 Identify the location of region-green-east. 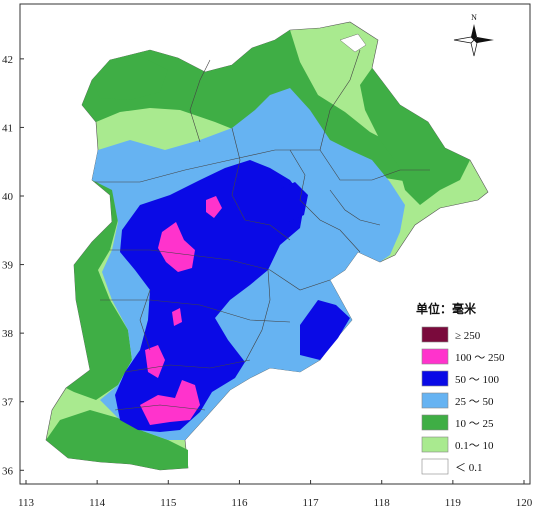
(415, 136).